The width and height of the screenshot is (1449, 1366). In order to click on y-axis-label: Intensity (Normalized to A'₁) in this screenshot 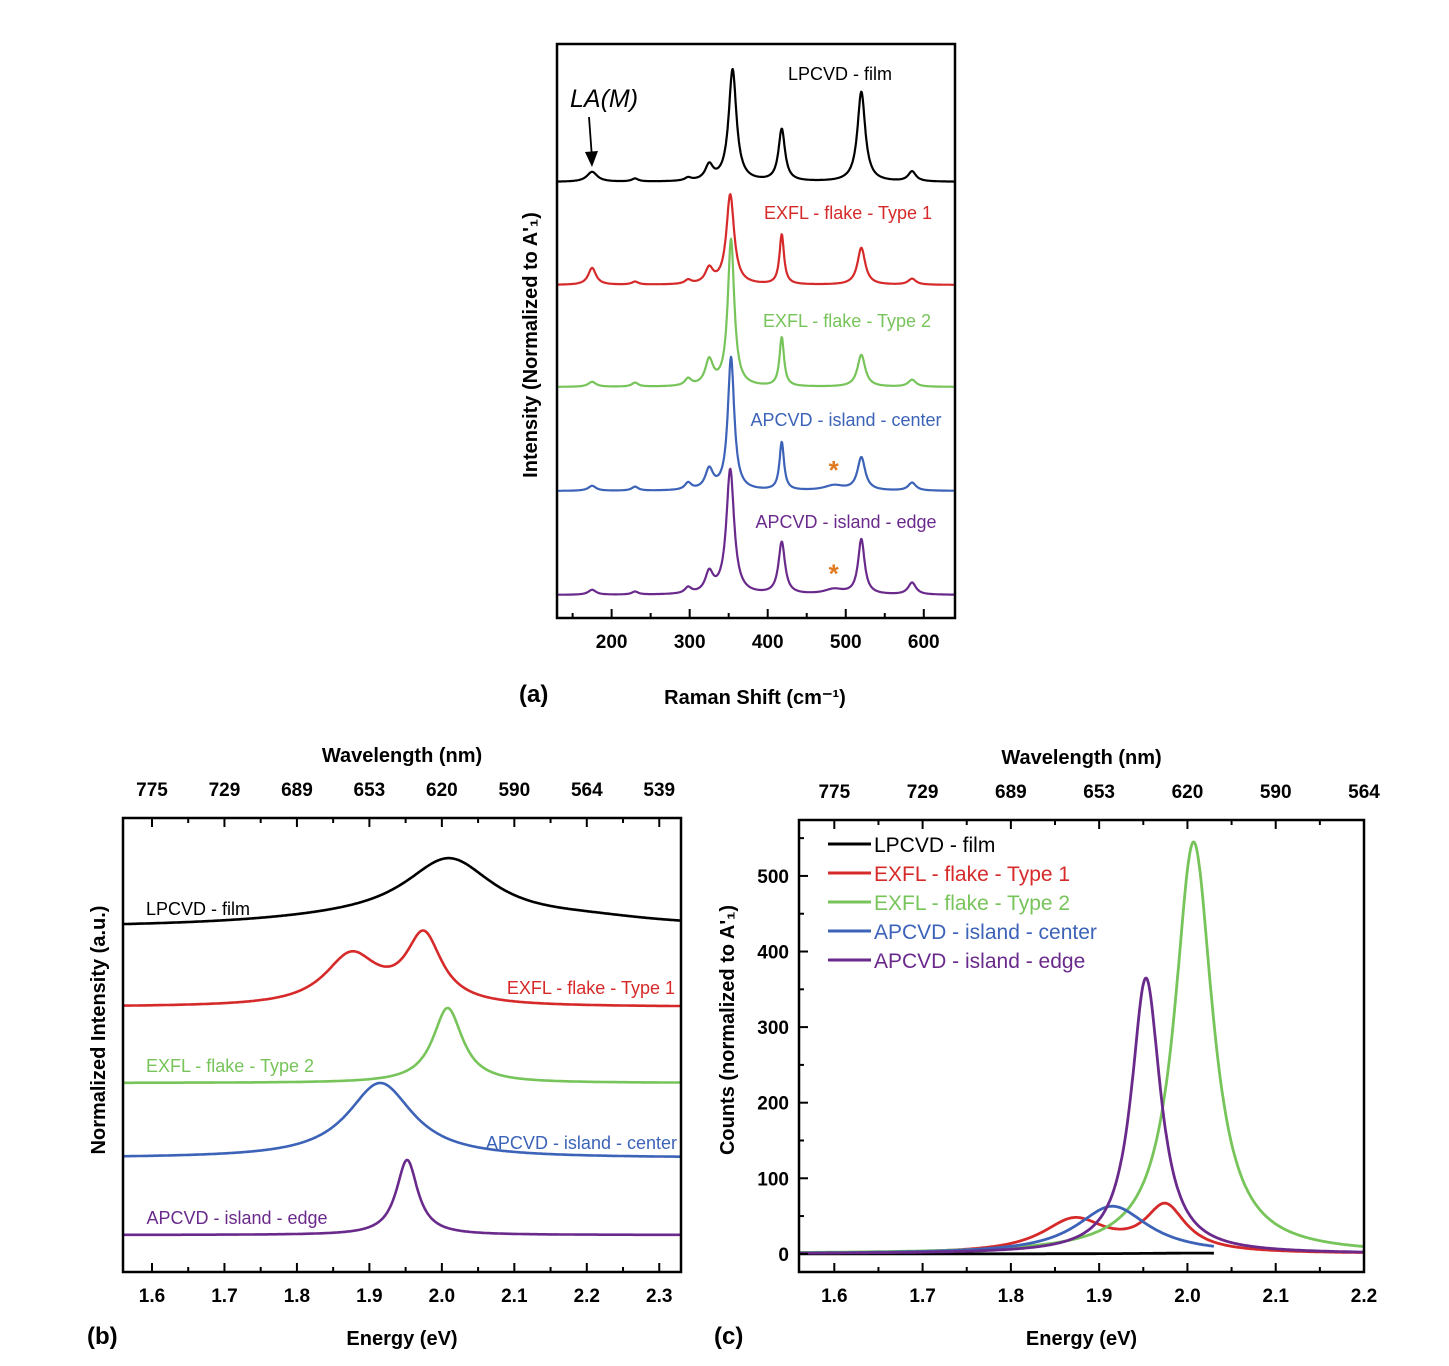, I will do `click(531, 345)`.